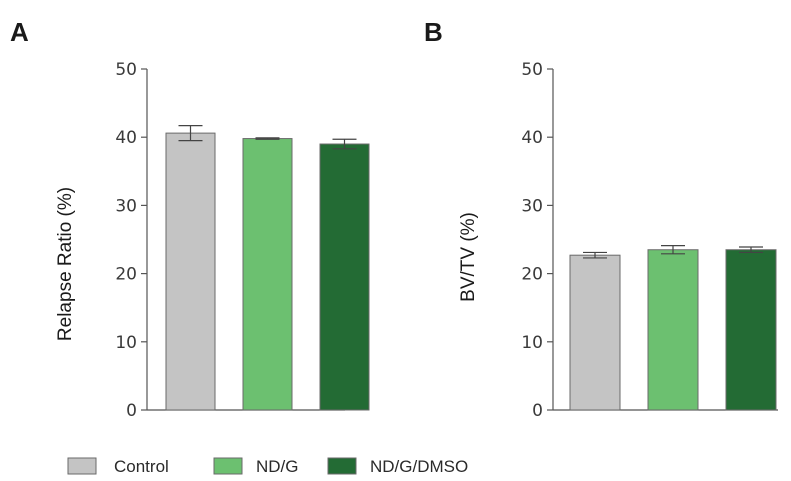 The height and width of the screenshot is (481, 791). Describe the element at coordinates (267, 138) in the screenshot. I see `panel-a-error-bar-nd-g` at that location.